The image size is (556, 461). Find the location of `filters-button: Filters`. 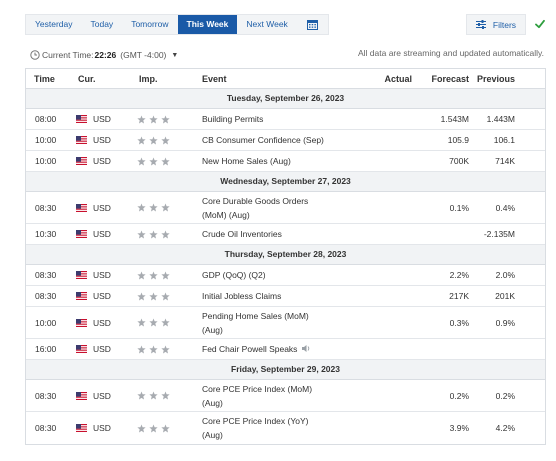

filters-button: Filters is located at coordinates (496, 24).